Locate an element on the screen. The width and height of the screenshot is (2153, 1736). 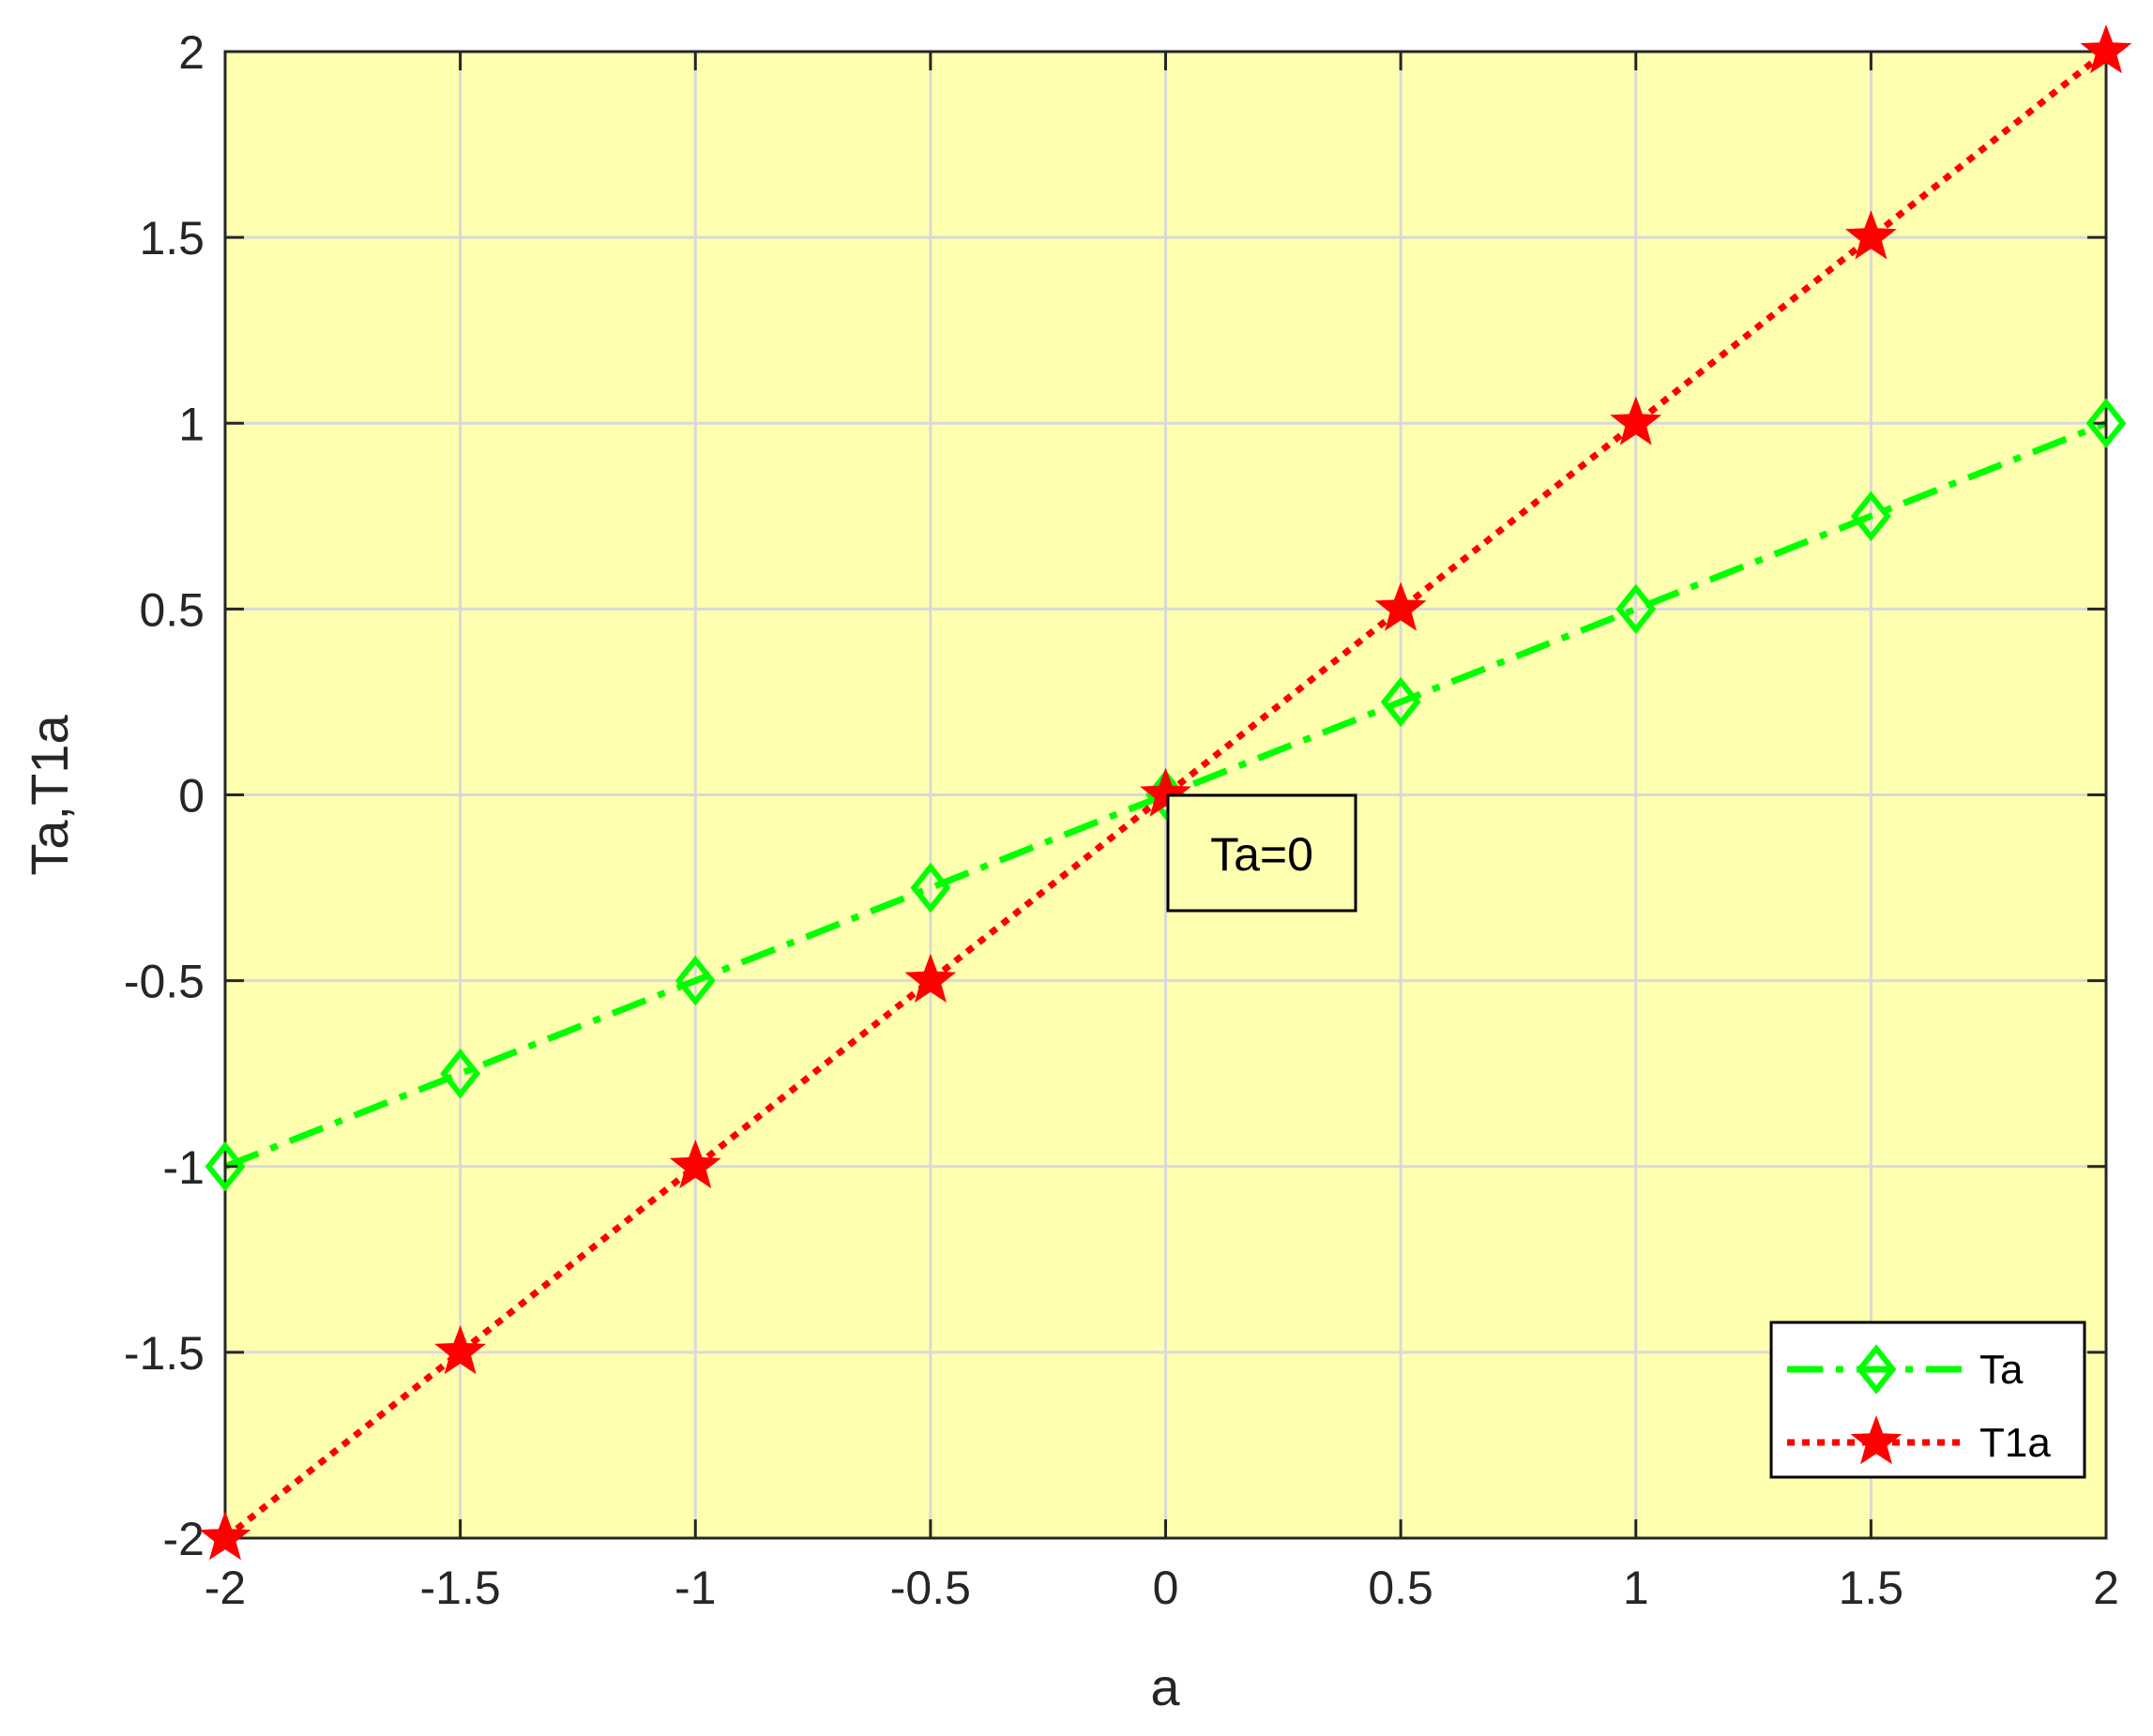
y-tick-label: 0.5 is located at coordinates (172, 609).